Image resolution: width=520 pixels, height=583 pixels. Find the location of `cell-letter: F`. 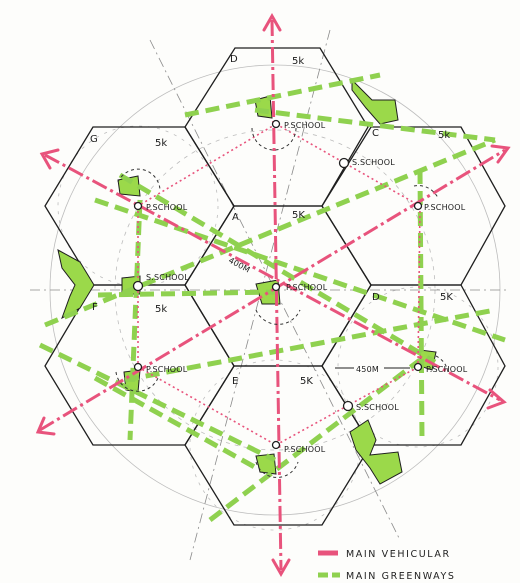

cell-letter: F is located at coordinates (95, 307).